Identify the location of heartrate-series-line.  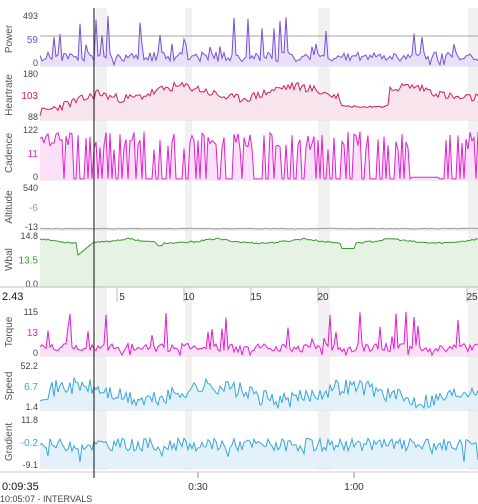
(258, 98).